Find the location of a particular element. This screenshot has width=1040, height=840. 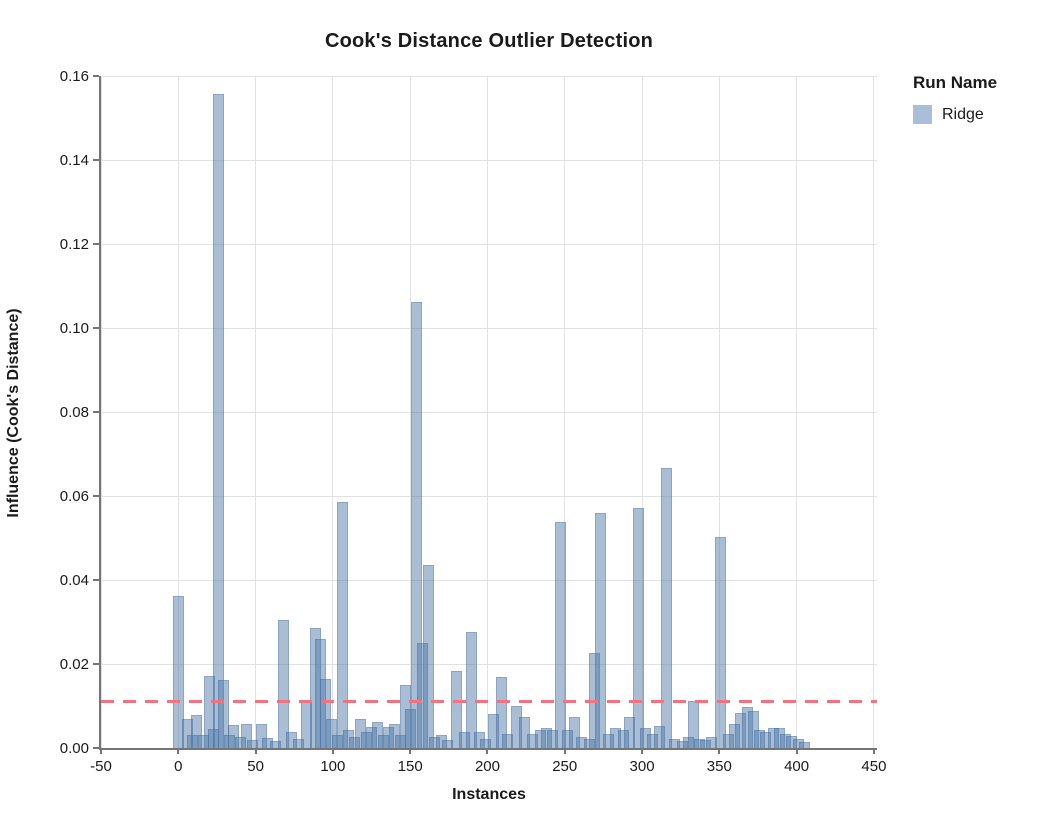

y-tick-label: 0.02 is located at coordinates (74, 664).